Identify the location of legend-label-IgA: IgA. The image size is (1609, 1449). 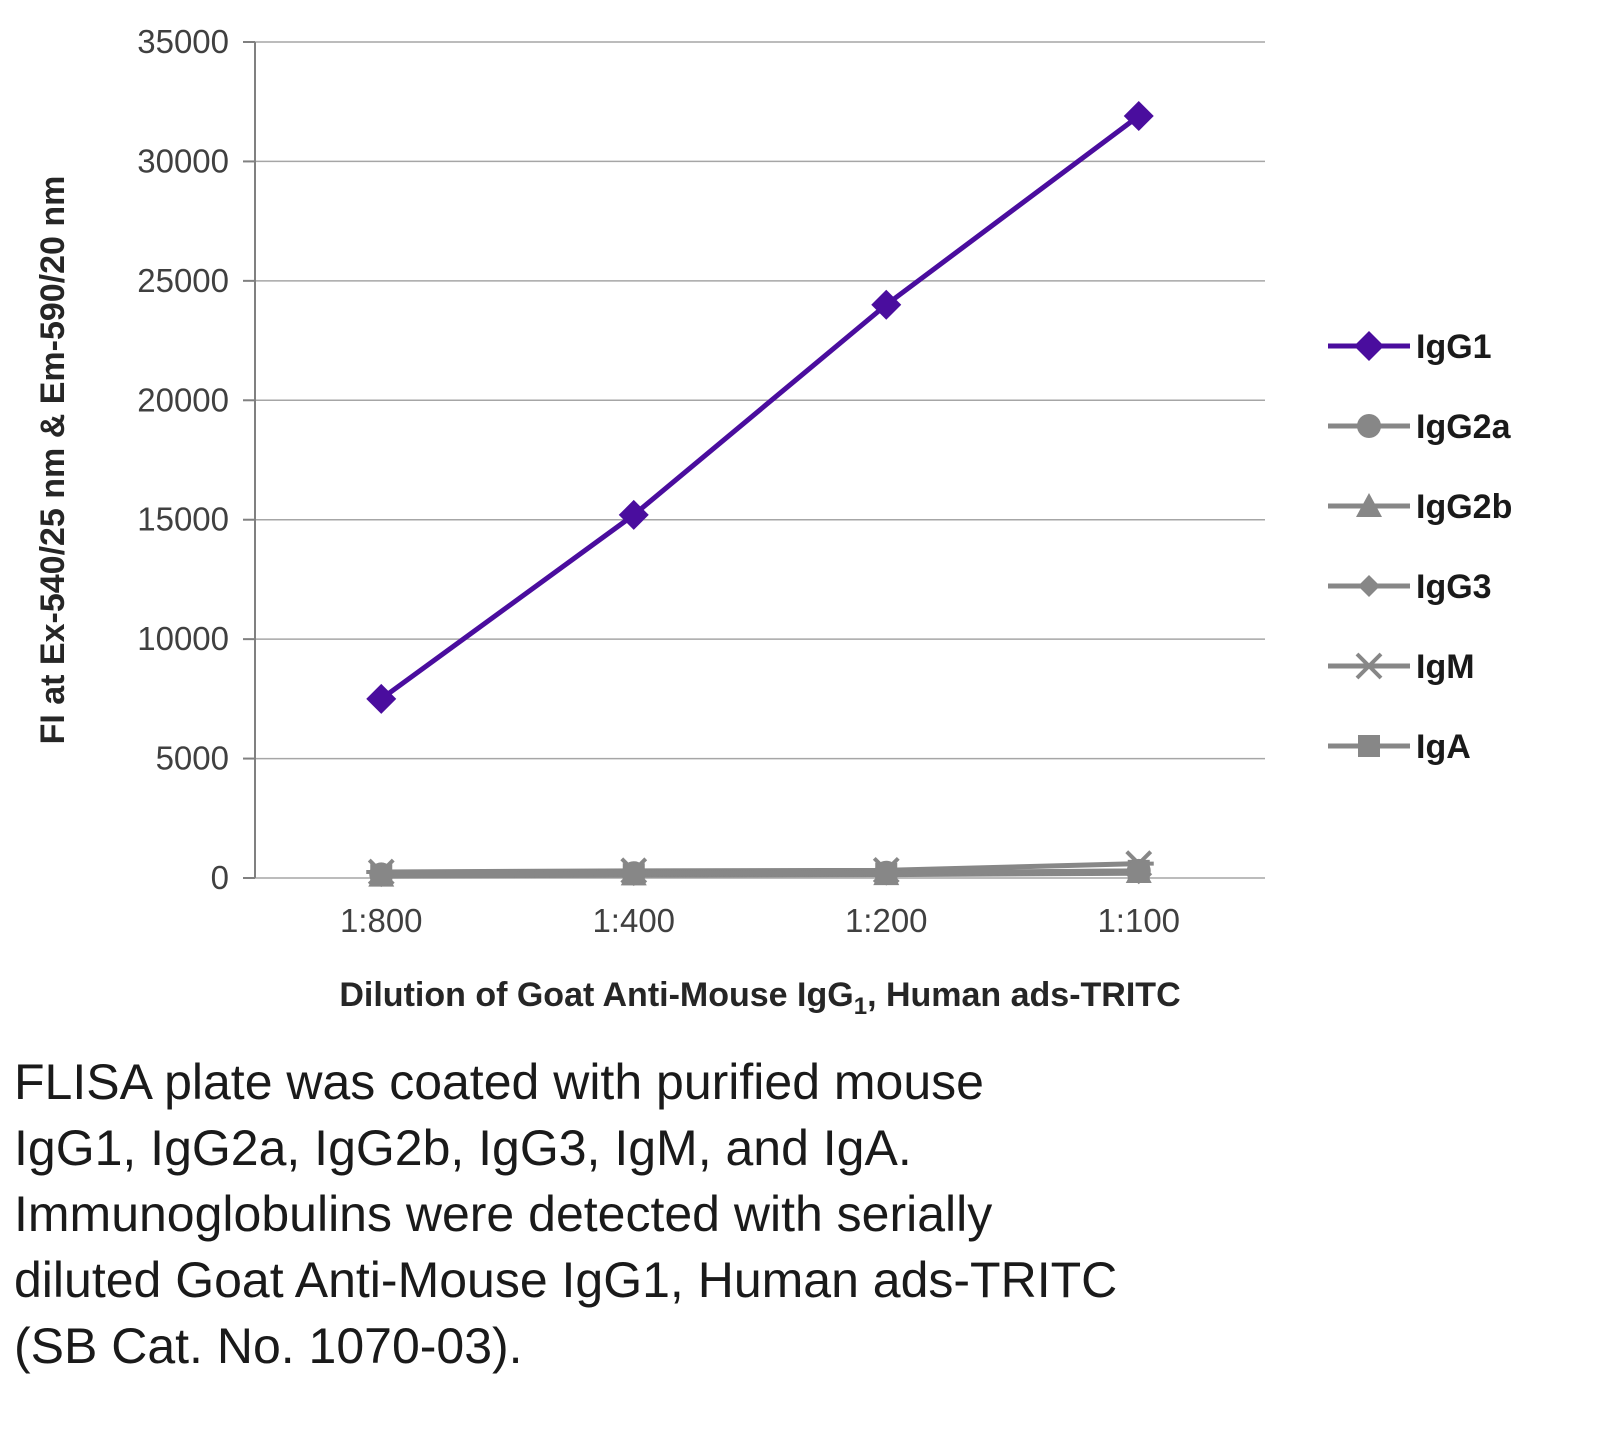
(1443, 747).